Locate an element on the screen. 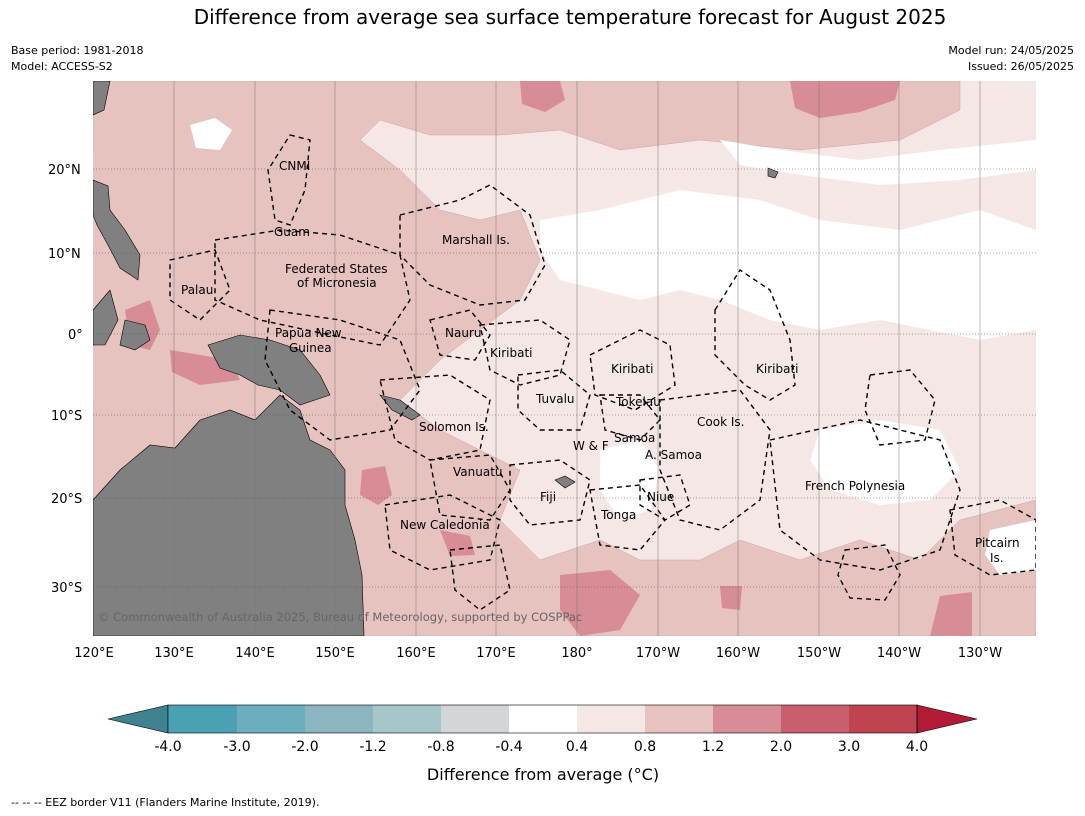  lat-label-20n: 20°N is located at coordinates (64, 170).